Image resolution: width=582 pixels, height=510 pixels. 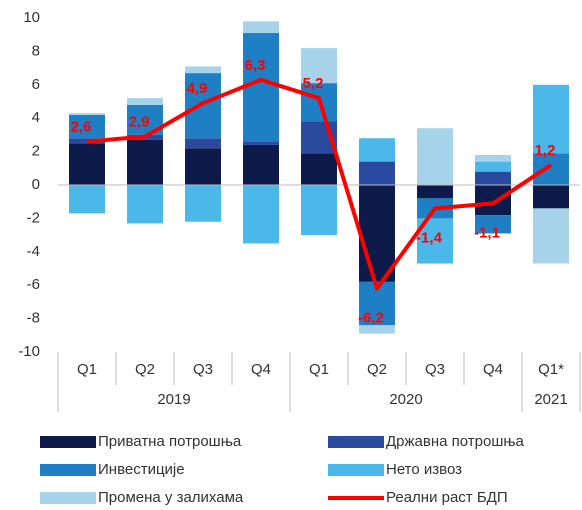 I want to click on data-label: -1,4, so click(x=429, y=237).